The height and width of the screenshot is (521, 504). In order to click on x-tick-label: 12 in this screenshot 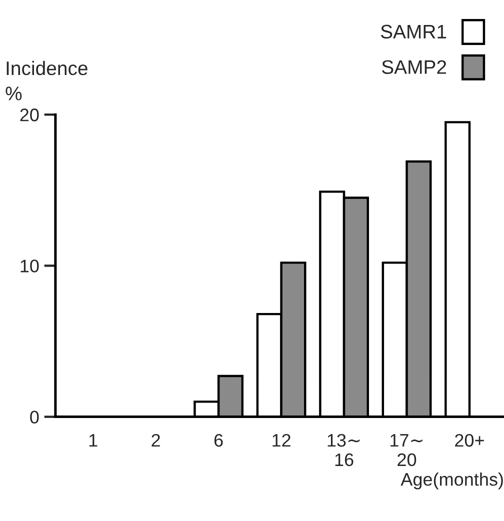, I will do `click(281, 440)`.